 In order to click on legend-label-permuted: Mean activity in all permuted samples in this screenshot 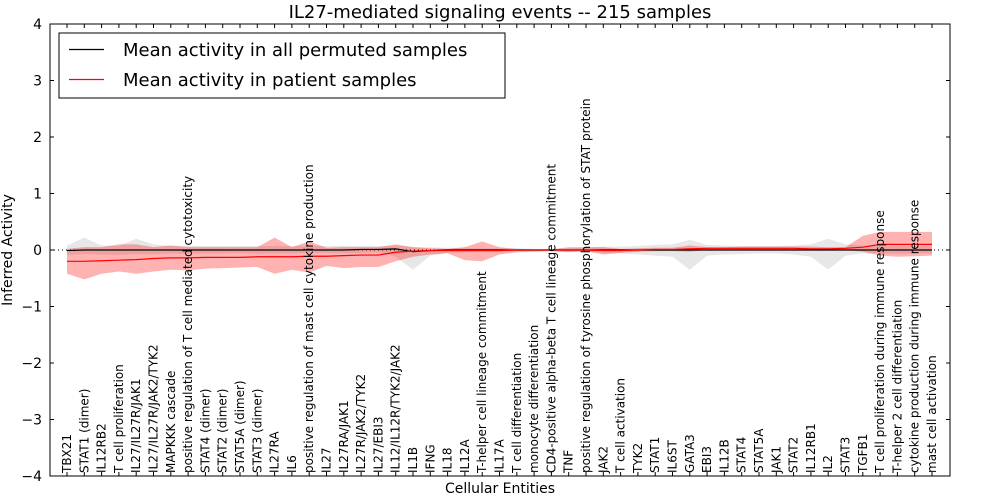, I will do `click(295, 50)`.